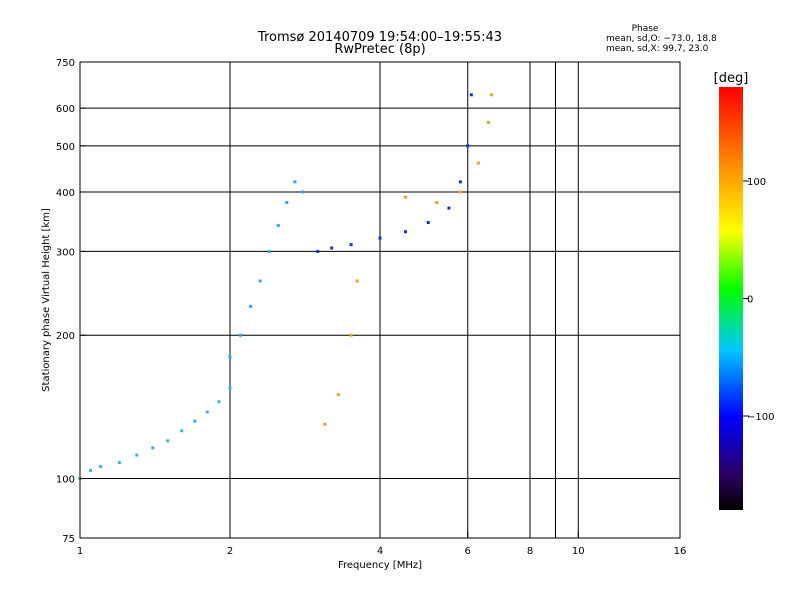  Describe the element at coordinates (65, 336) in the screenshot. I see `y-tick-label: 200` at that location.